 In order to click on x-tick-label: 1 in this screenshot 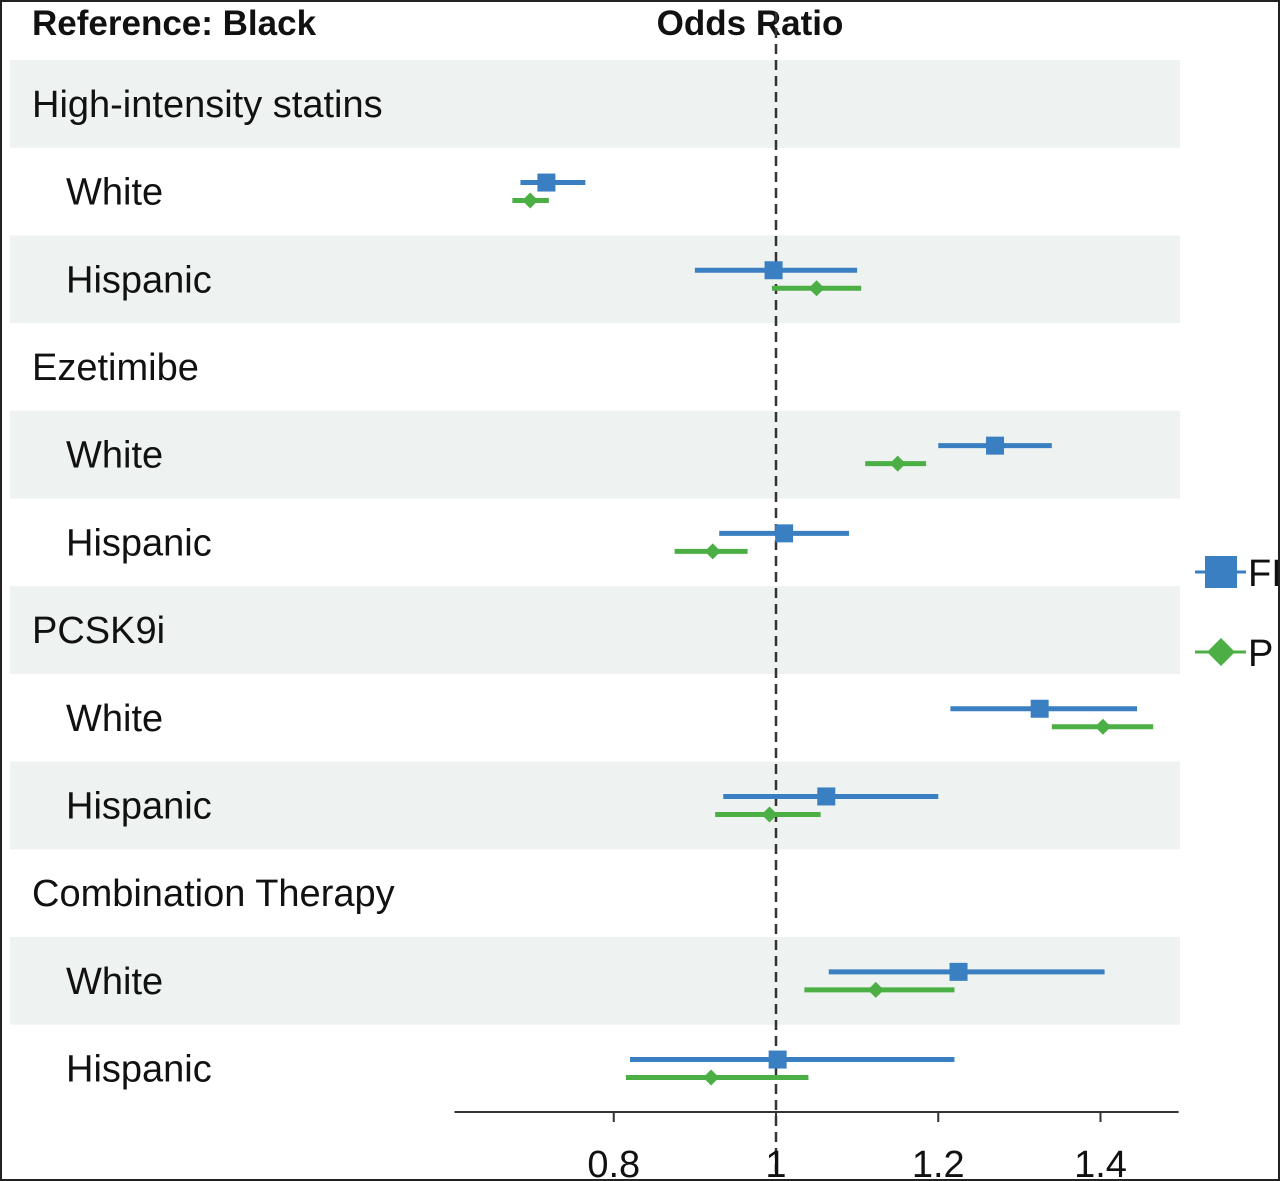, I will do `click(775, 1162)`.